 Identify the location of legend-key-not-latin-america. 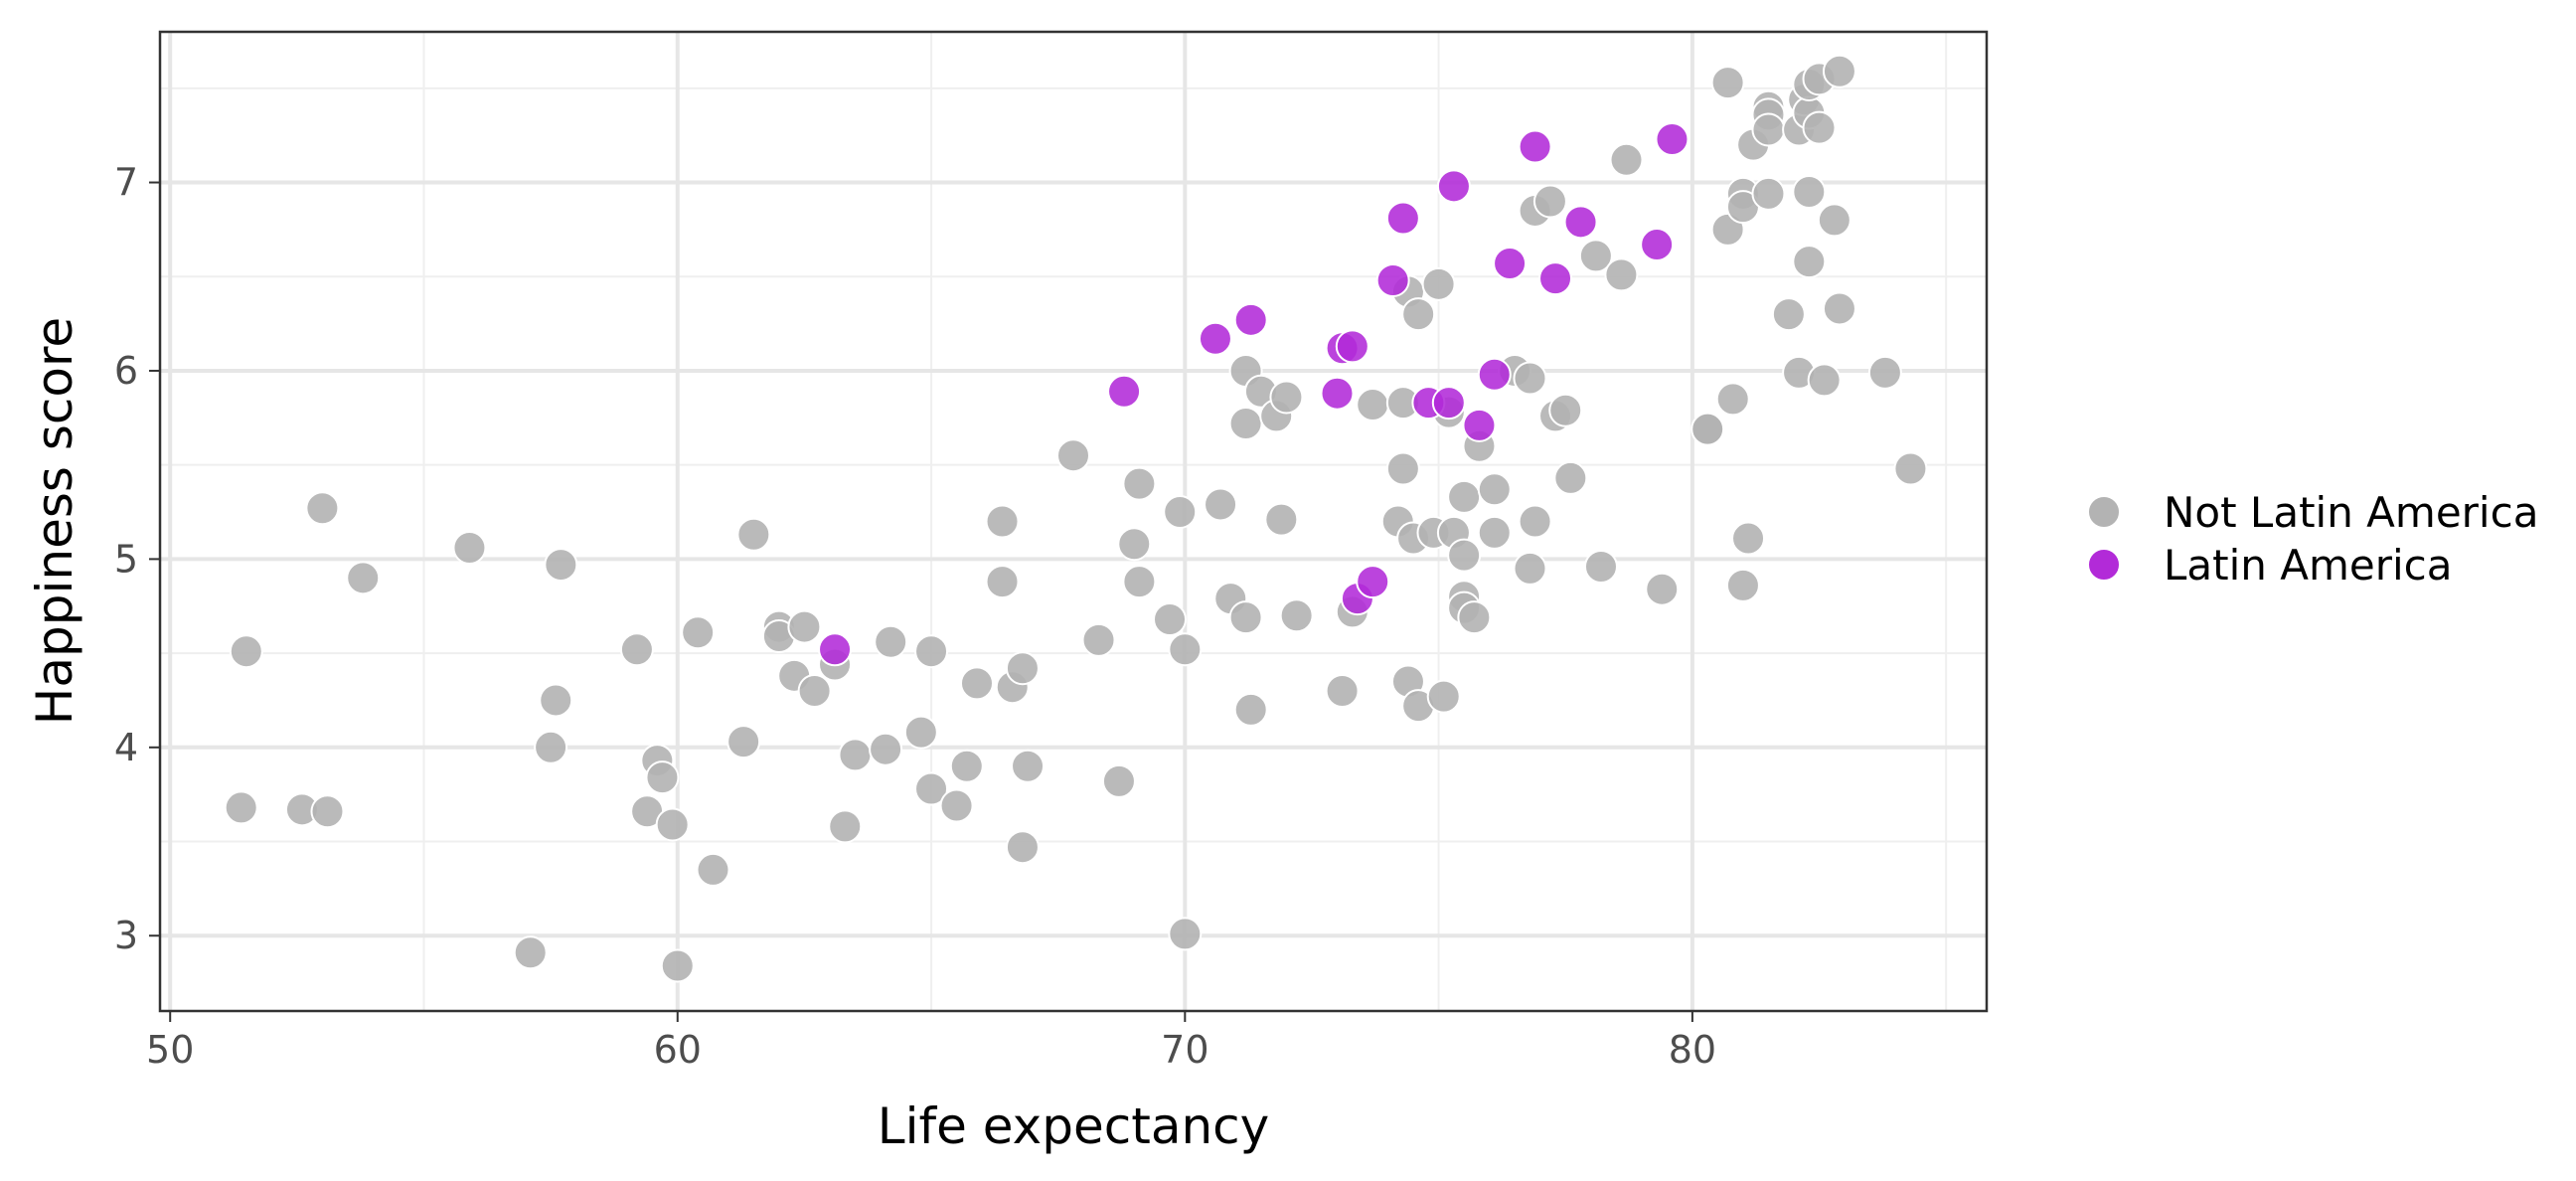
(2104, 512).